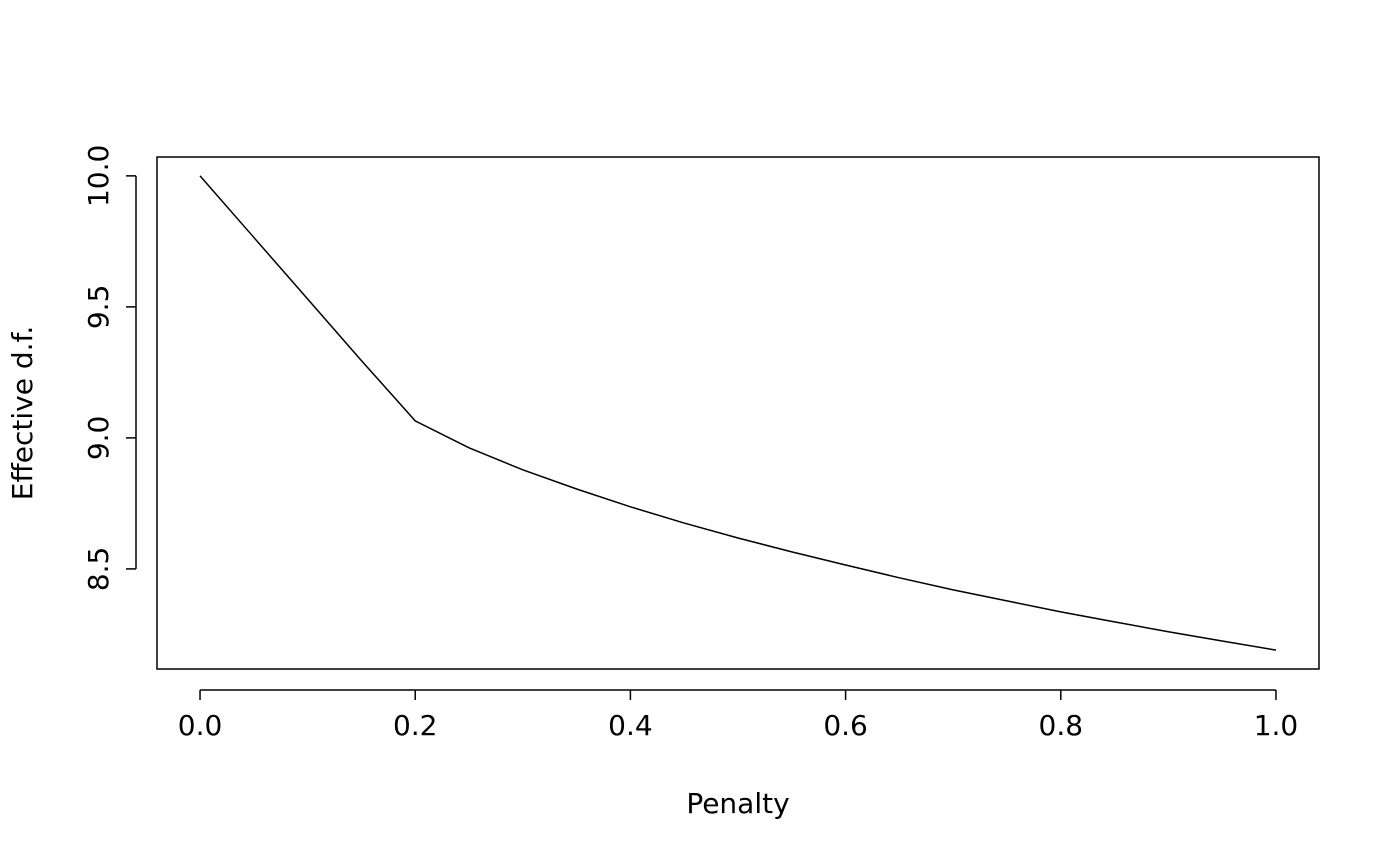 The image size is (1400, 866). I want to click on x-tick-label: 0.8, so click(1061, 725).